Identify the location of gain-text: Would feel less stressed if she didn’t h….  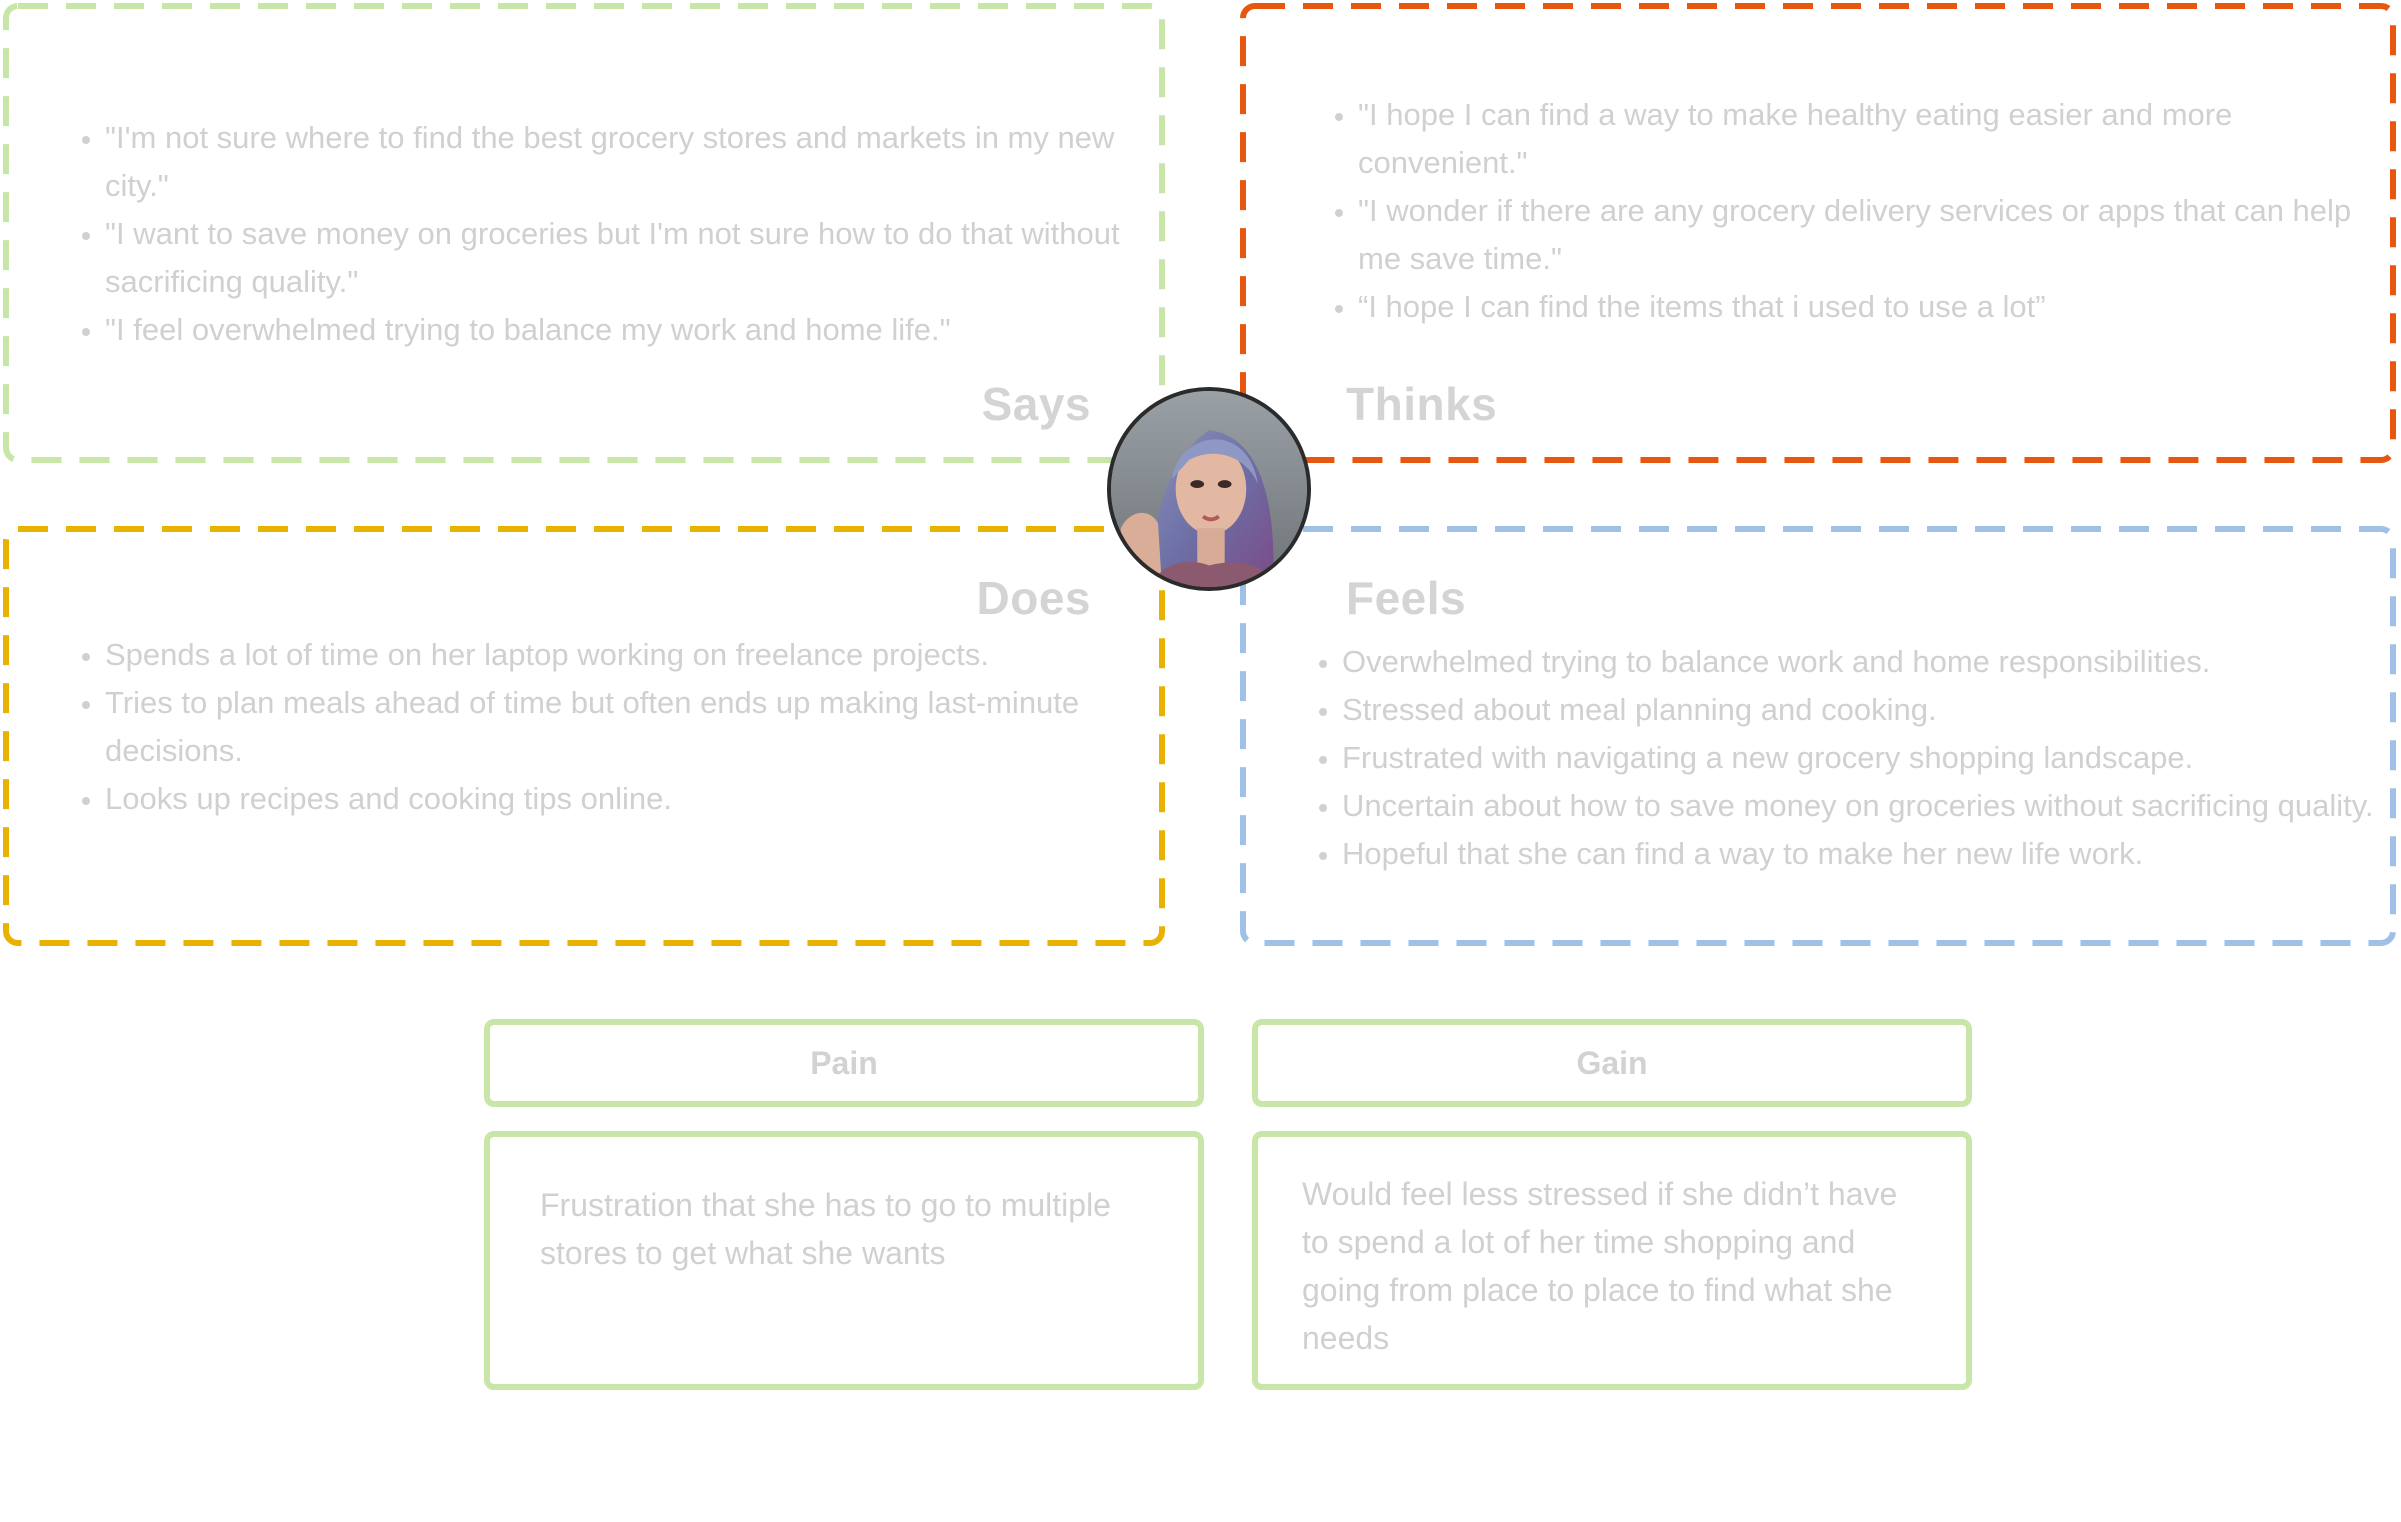
(1600, 1266).